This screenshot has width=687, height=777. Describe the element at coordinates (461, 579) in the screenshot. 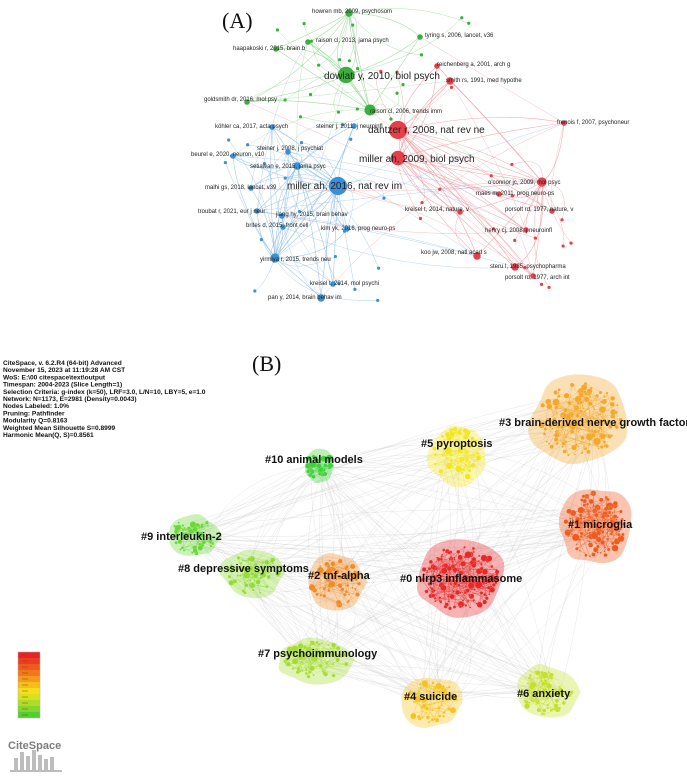

I see `cluster-label: #0 nlrp3 inflammasome` at that location.